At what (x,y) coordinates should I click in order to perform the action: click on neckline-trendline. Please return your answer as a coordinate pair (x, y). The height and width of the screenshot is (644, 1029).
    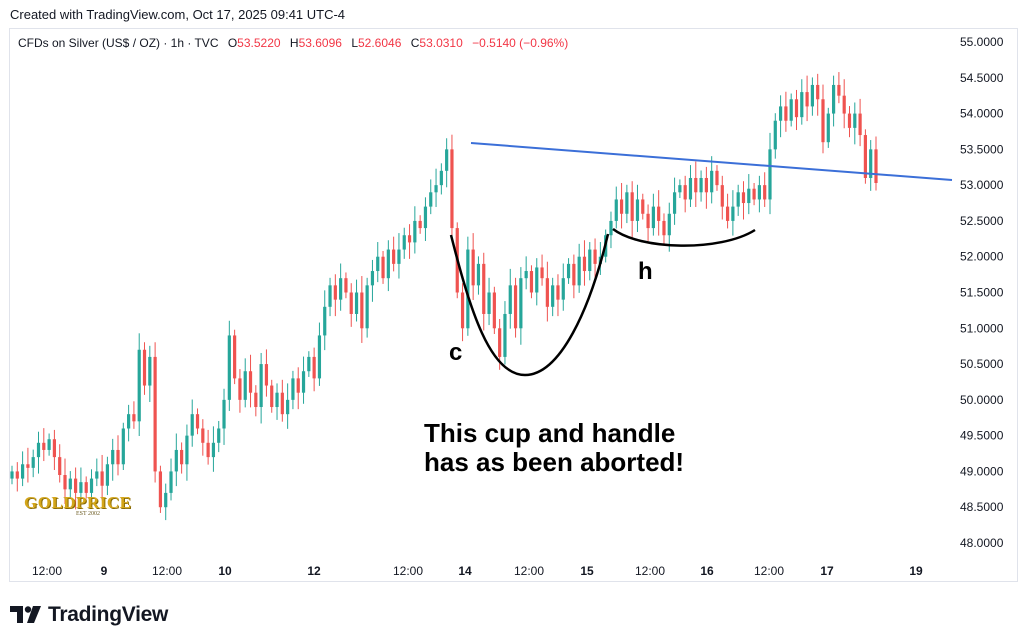
    Looking at the image, I should click on (711, 161).